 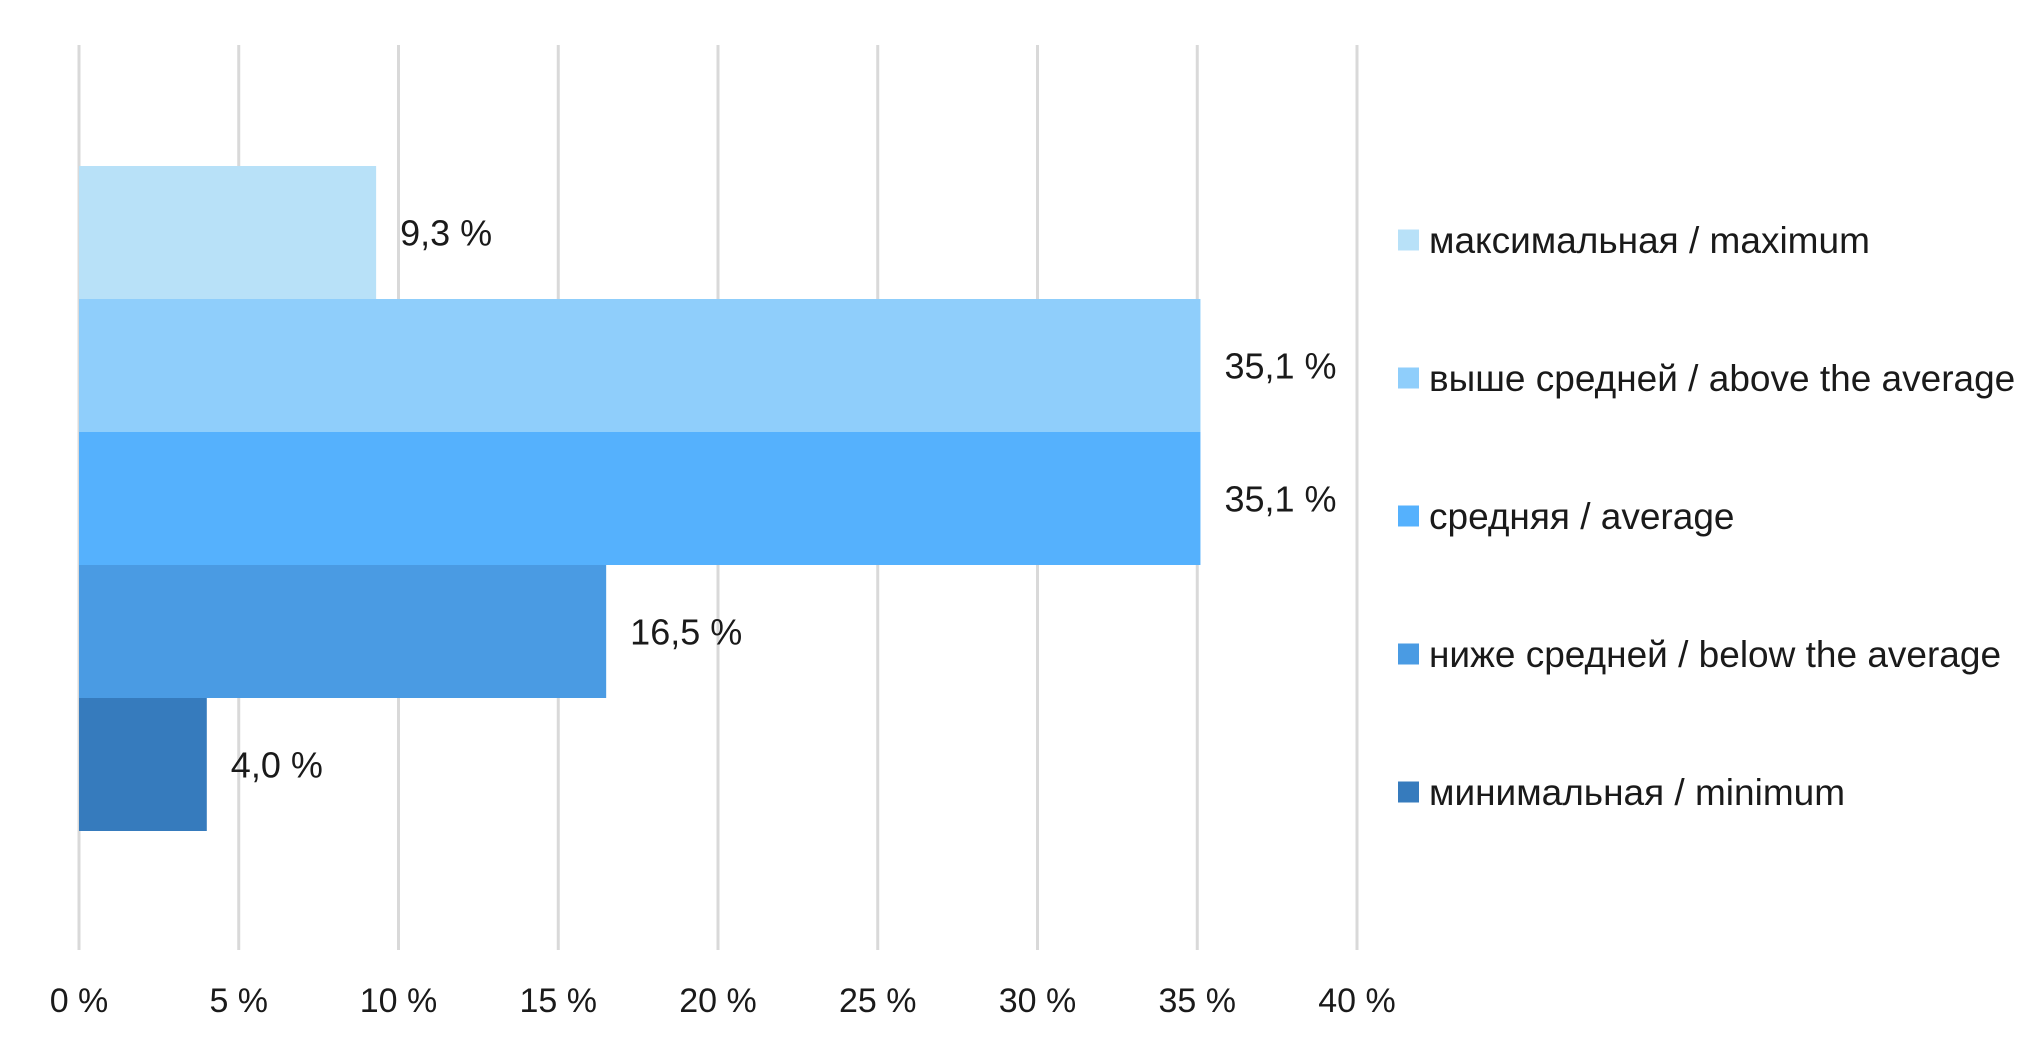 I want to click on x-tick-label: 0 %, so click(x=79, y=1001).